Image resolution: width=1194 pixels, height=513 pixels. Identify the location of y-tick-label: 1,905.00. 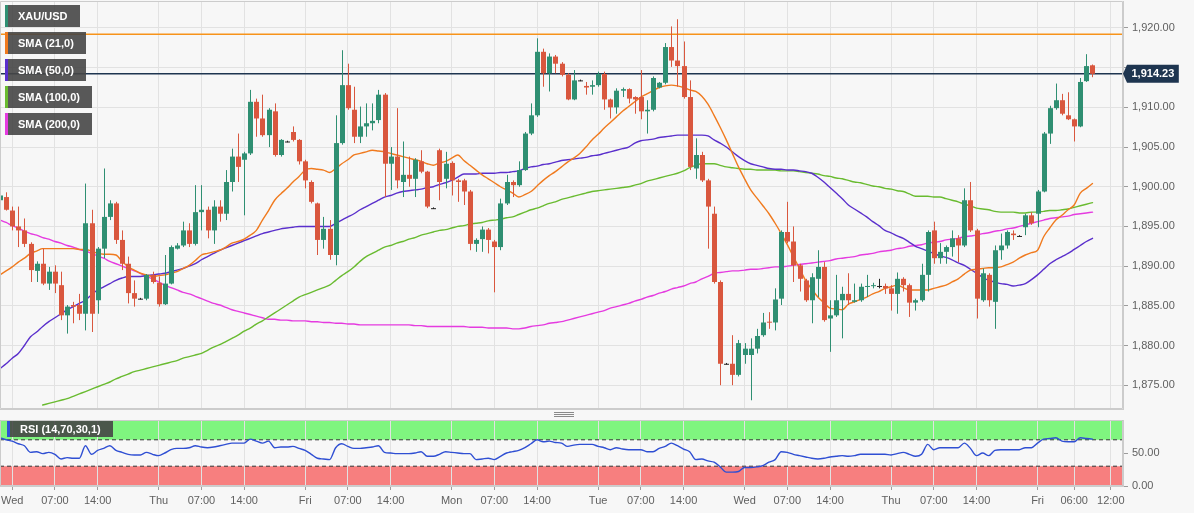
(1153, 146).